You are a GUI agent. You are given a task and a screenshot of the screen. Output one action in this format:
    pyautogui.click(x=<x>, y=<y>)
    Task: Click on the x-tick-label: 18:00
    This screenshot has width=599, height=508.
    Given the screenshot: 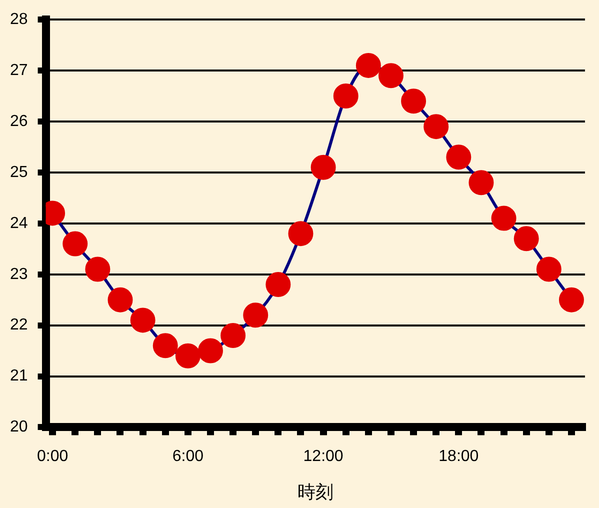 What is the action you would take?
    pyautogui.click(x=458, y=457)
    